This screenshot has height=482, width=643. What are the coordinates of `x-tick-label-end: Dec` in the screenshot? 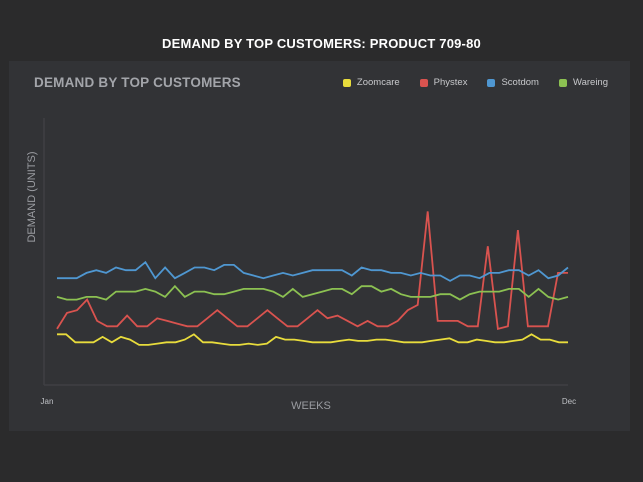 It's located at (569, 401).